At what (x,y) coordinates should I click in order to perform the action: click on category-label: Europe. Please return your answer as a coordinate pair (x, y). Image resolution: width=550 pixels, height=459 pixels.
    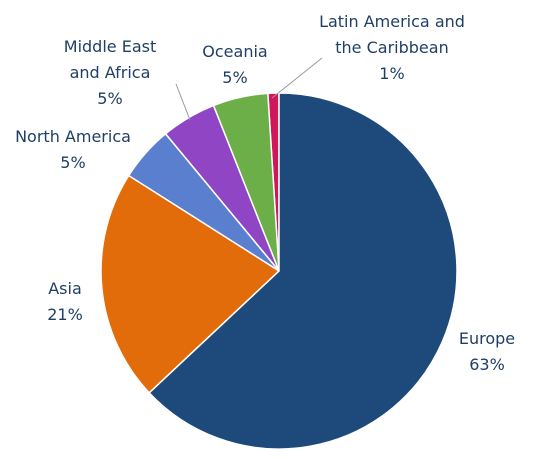
    Looking at the image, I should click on (487, 338).